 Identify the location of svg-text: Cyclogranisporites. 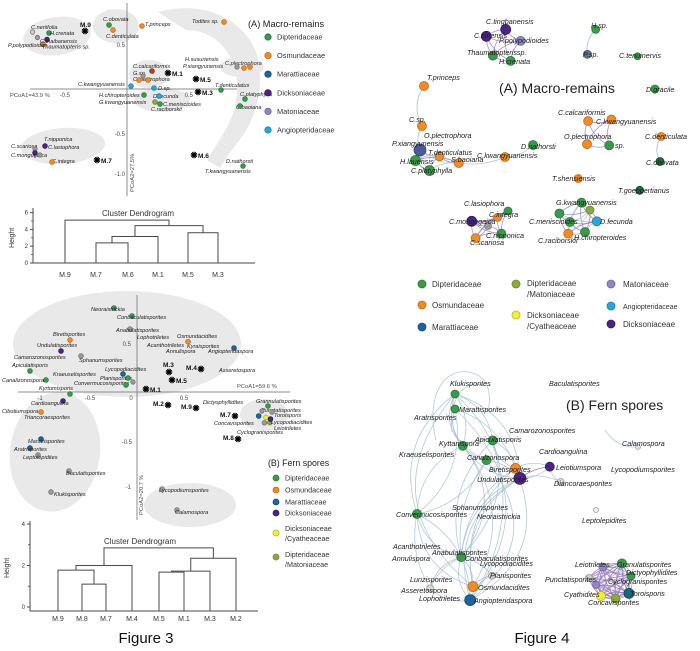
(638, 581).